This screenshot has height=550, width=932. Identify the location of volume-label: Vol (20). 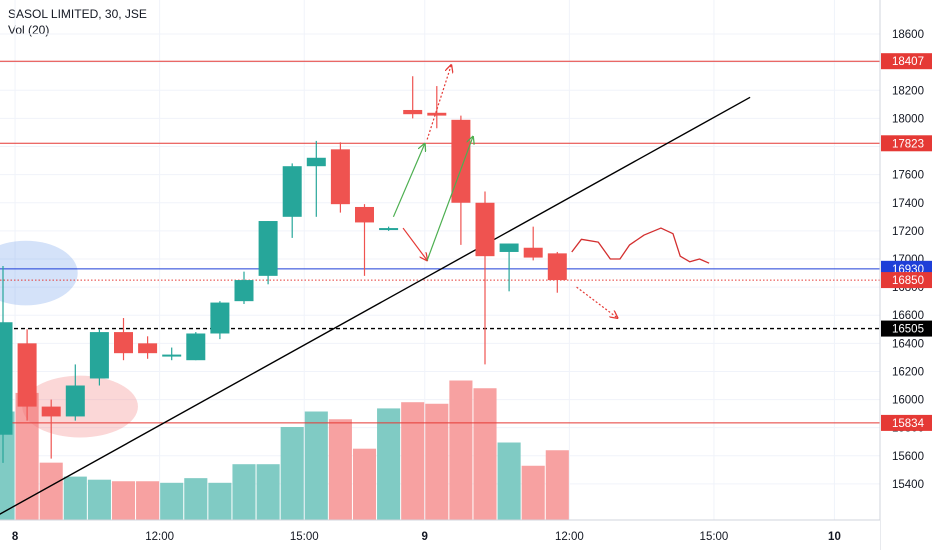
(29, 30).